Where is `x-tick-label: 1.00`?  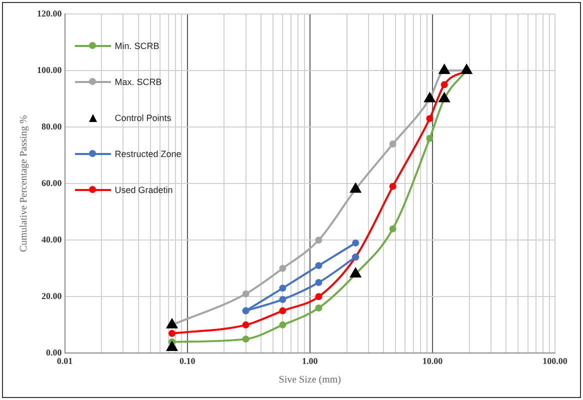 x-tick-label: 1.00 is located at coordinates (310, 361).